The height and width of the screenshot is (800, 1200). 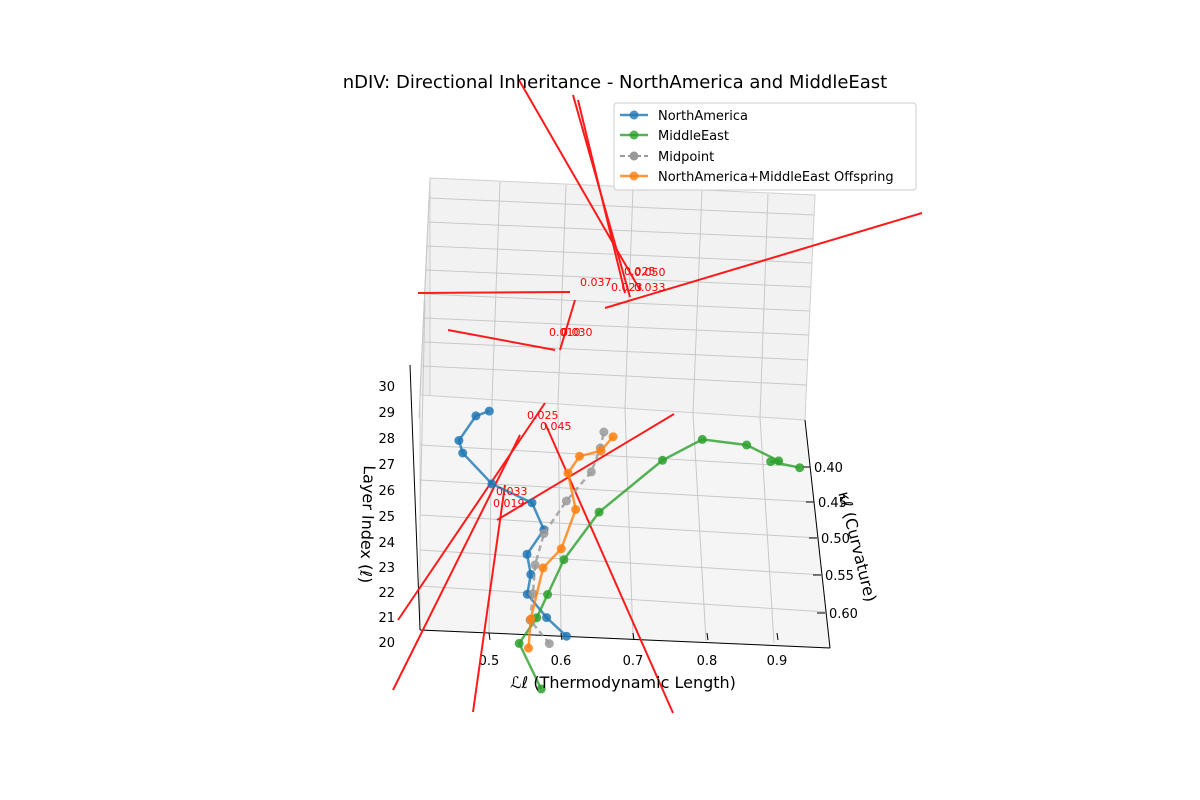 I want to click on annotation-label: 0.010, so click(x=565, y=332).